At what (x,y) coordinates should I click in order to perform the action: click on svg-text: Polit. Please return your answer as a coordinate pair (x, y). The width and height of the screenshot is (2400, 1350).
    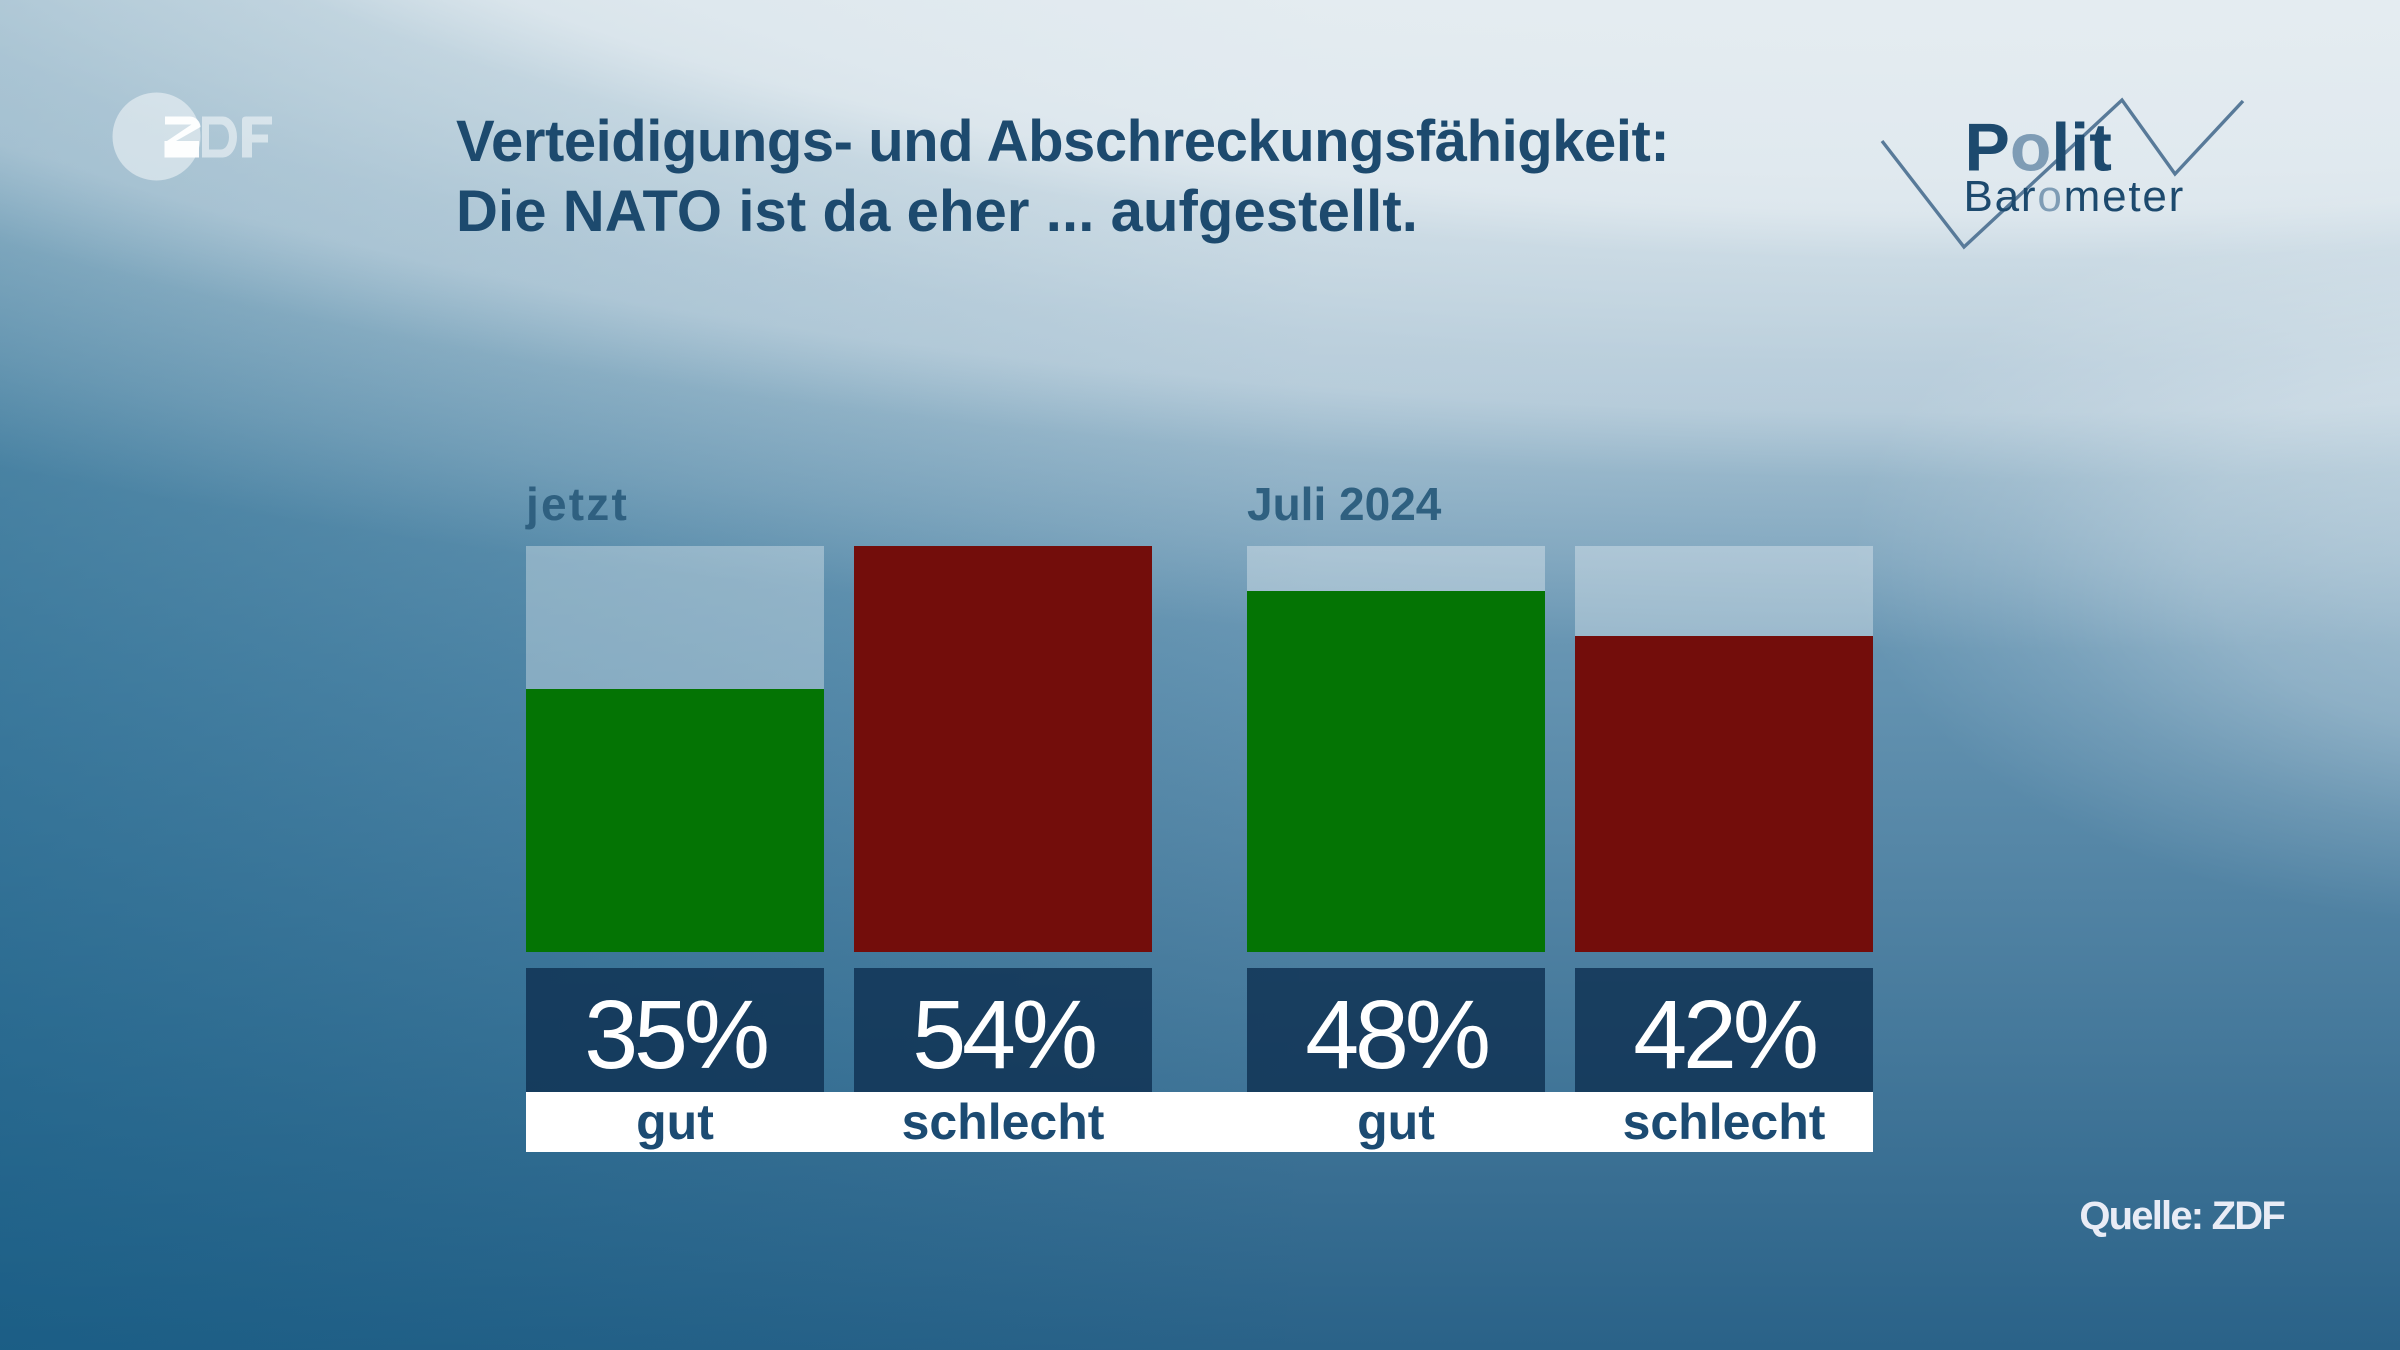
    Looking at the image, I should click on (2038, 148).